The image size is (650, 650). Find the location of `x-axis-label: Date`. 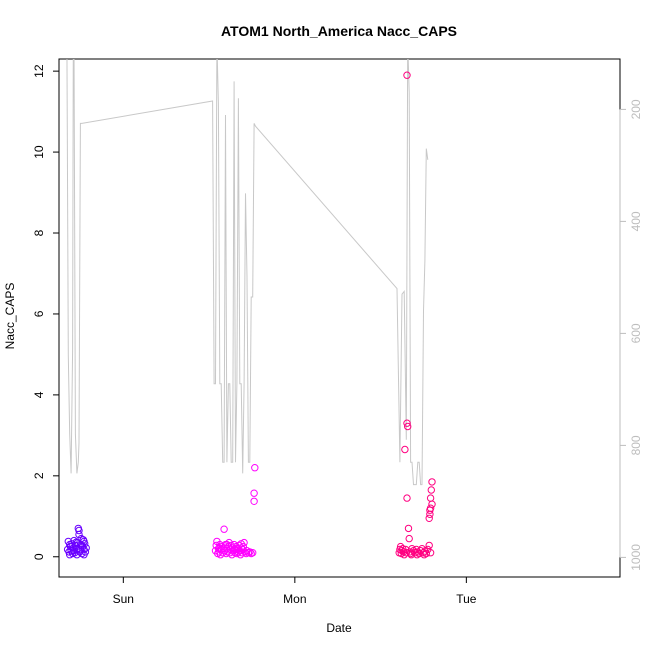

x-axis-label: Date is located at coordinates (339, 628).